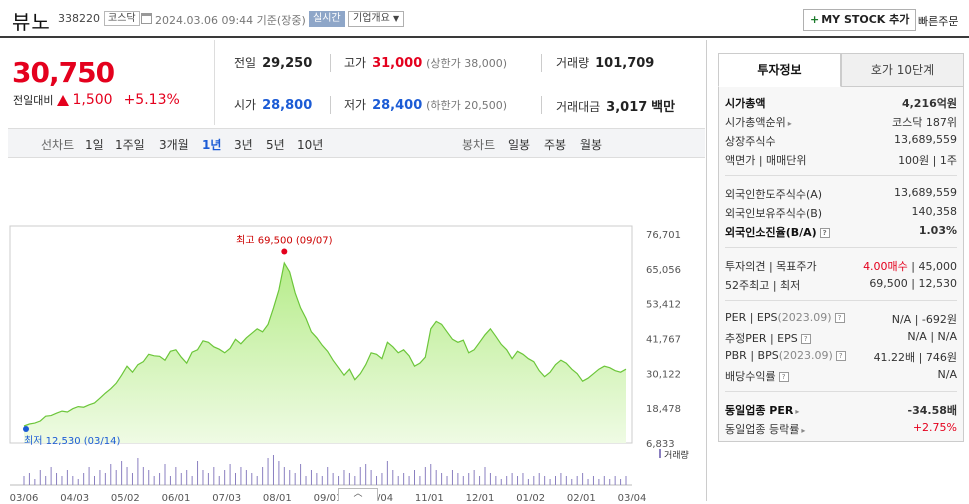 This screenshot has width=969, height=504. I want to click on row-label-text: 시가총액순위, so click(755, 122).